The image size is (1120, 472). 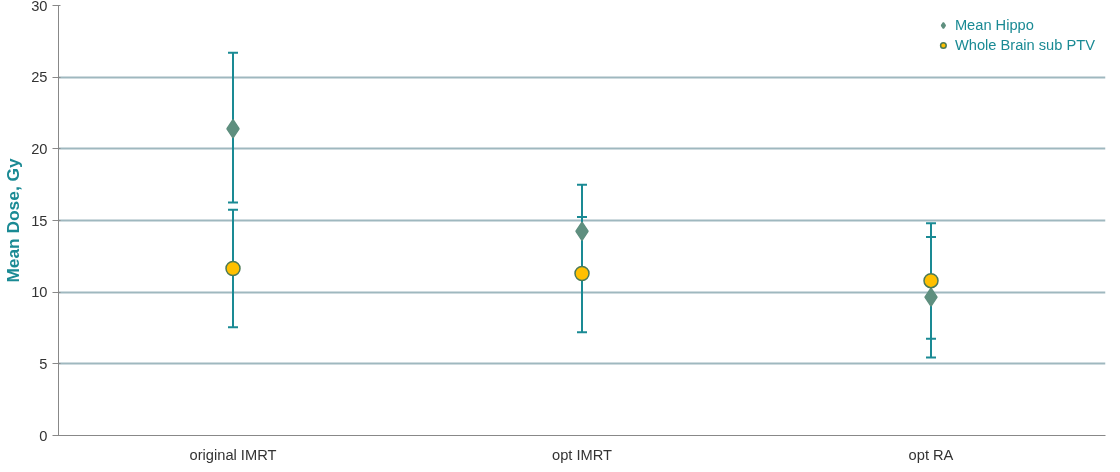 I want to click on y-axis-title: Mean Dose, Gy, so click(x=13, y=220).